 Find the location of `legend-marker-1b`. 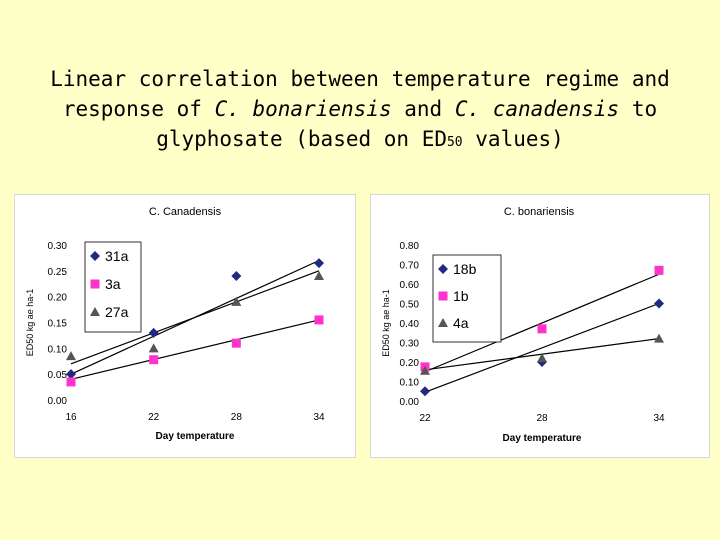

legend-marker-1b is located at coordinates (443, 296).